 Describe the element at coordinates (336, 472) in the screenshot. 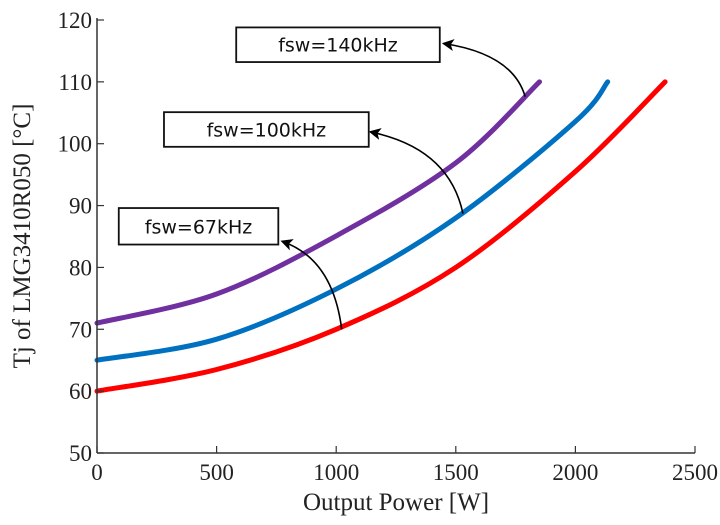

I see `x-tick-label: 1000` at that location.